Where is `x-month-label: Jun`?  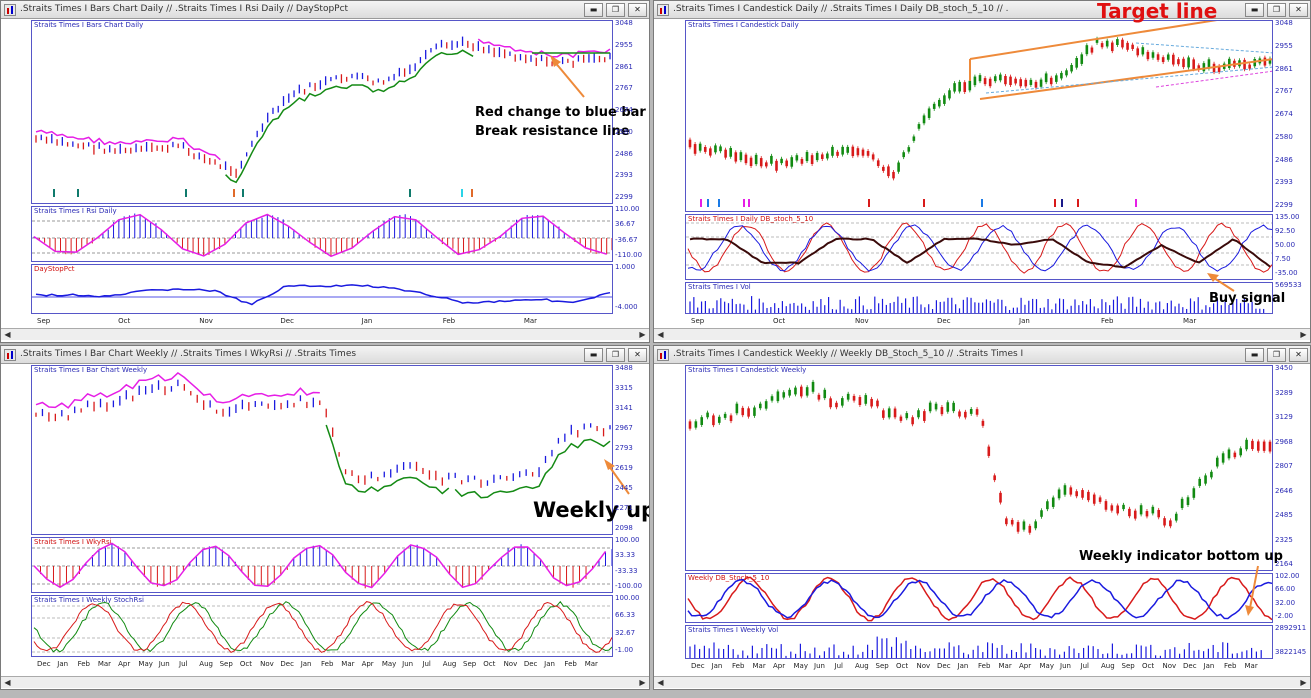 x-month-label: Jun is located at coordinates (819, 666).